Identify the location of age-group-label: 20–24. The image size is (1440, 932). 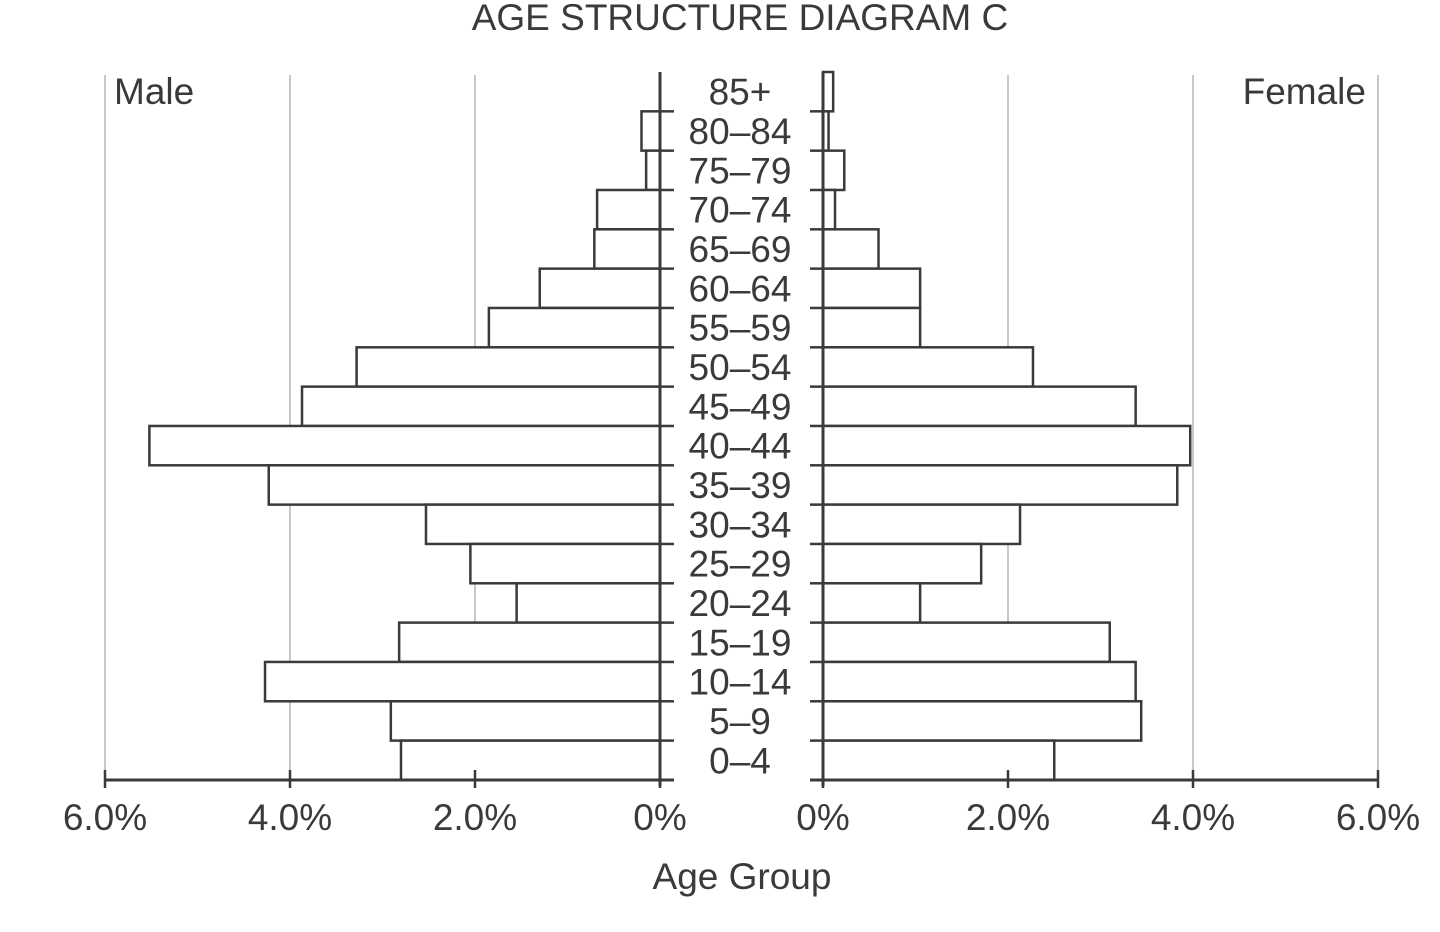
(740, 603).